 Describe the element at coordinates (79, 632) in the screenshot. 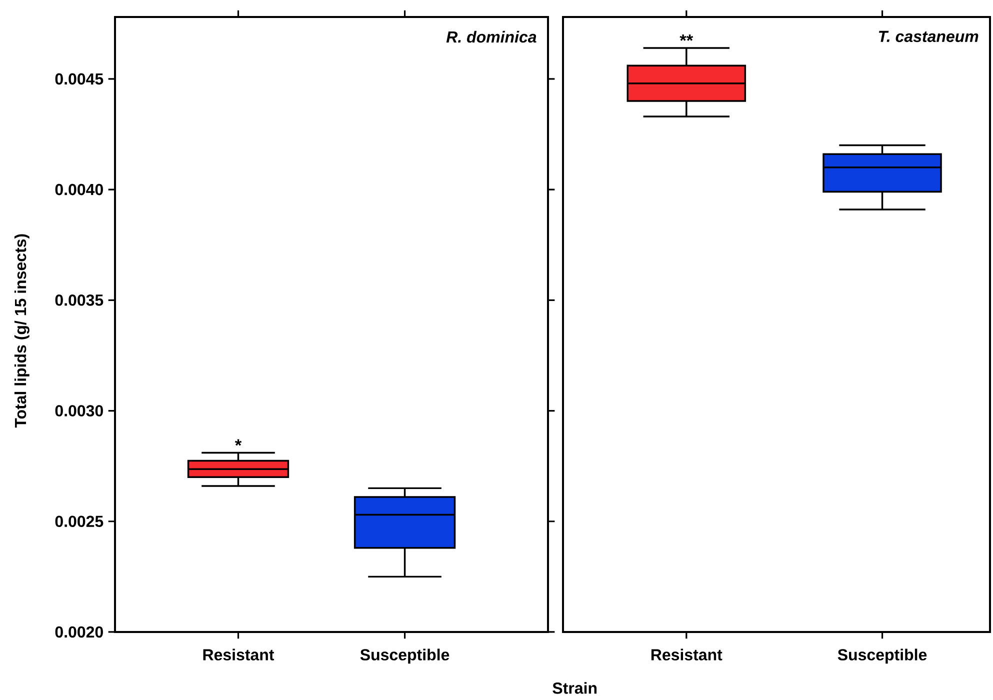

I see `y-tick-label: 0.0020` at that location.